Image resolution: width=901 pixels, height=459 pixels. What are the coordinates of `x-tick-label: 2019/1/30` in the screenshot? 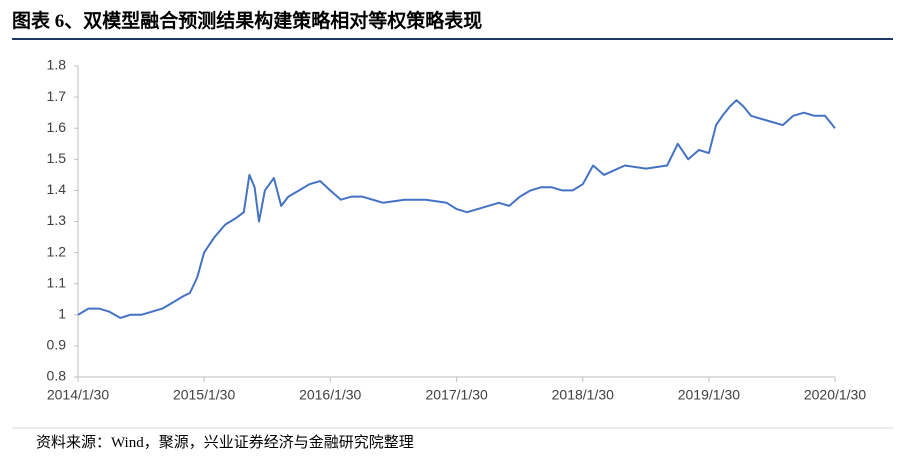 It's located at (709, 395).